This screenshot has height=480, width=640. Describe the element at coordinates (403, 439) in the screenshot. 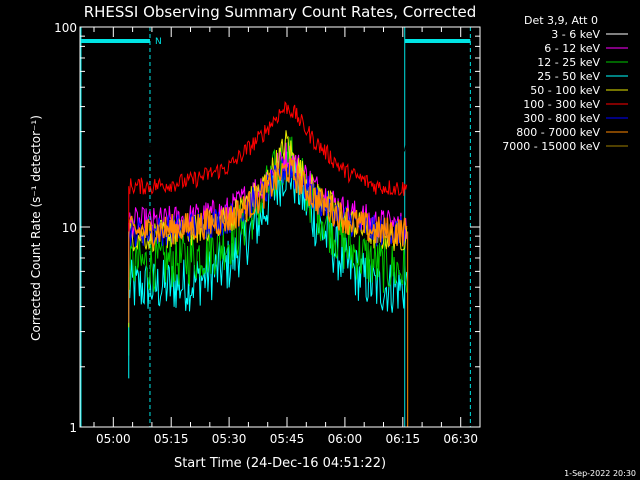

I see `x-tick-label: 06:15` at that location.